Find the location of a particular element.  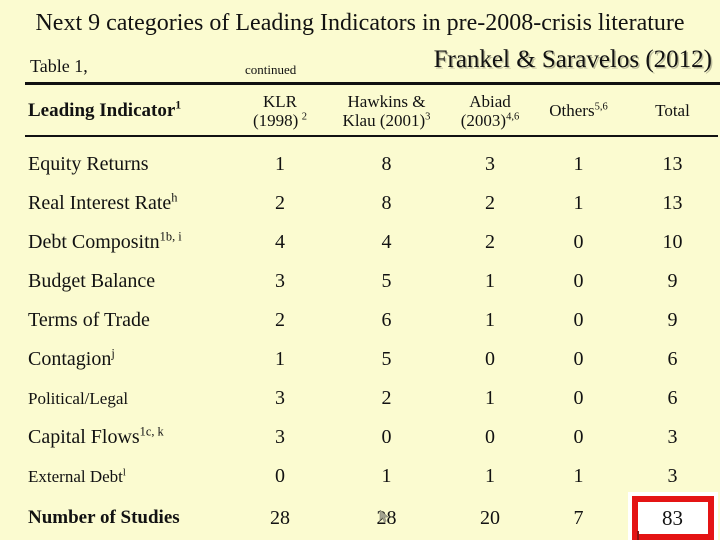

cell-total: 83 is located at coordinates (672, 516).